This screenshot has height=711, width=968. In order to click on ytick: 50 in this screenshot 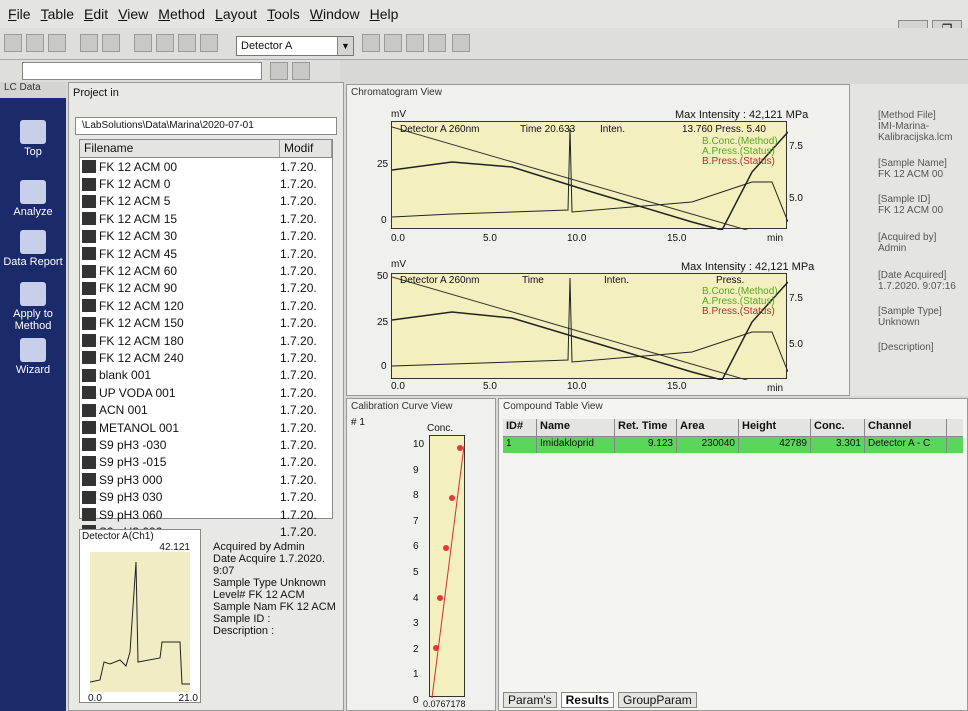, I will do `click(383, 276)`.